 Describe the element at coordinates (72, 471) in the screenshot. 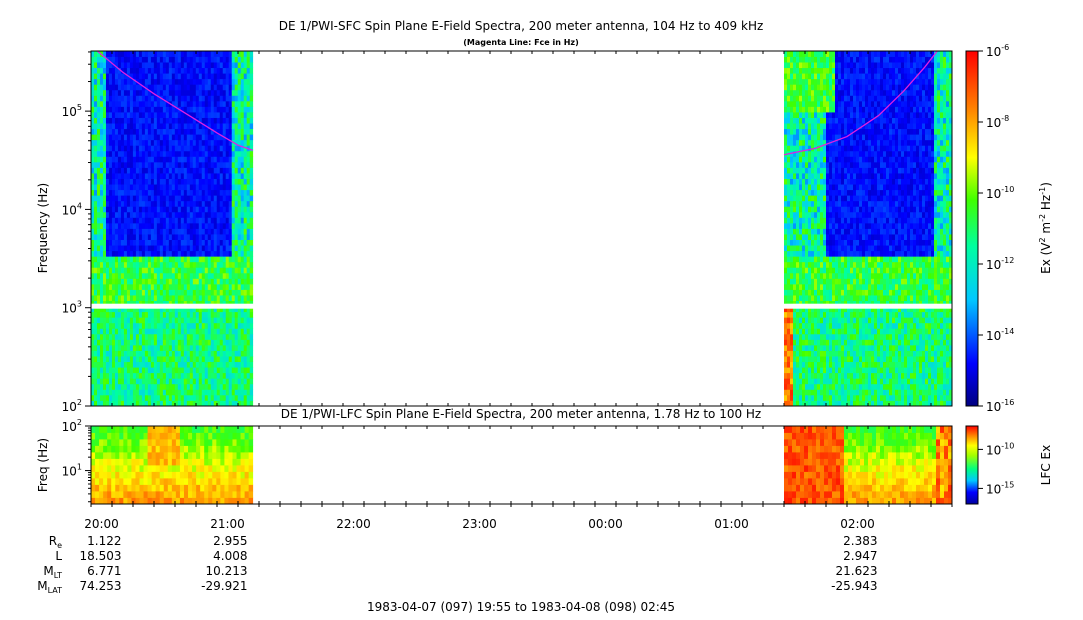

I see `lfc-y-tick-label: 10¹` at that location.